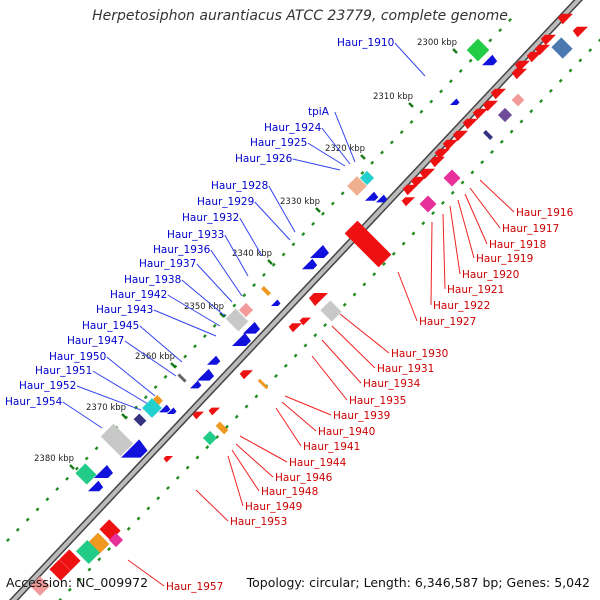 This screenshot has width=600, height=600. Describe the element at coordinates (124, 310) in the screenshot. I see `gene-label-left: Haur_1943` at that location.